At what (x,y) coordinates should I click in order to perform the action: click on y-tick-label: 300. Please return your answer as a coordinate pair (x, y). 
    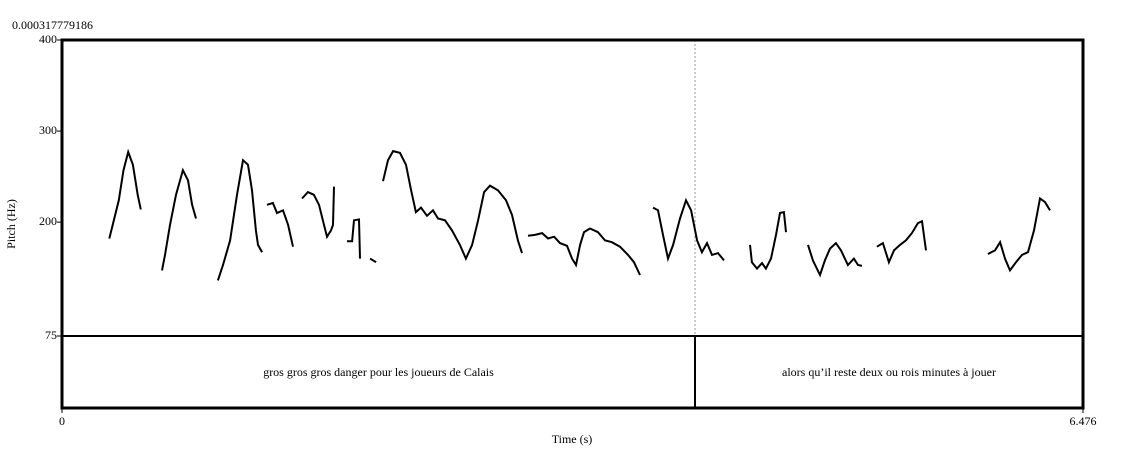
    Looking at the image, I should click on (48, 130).